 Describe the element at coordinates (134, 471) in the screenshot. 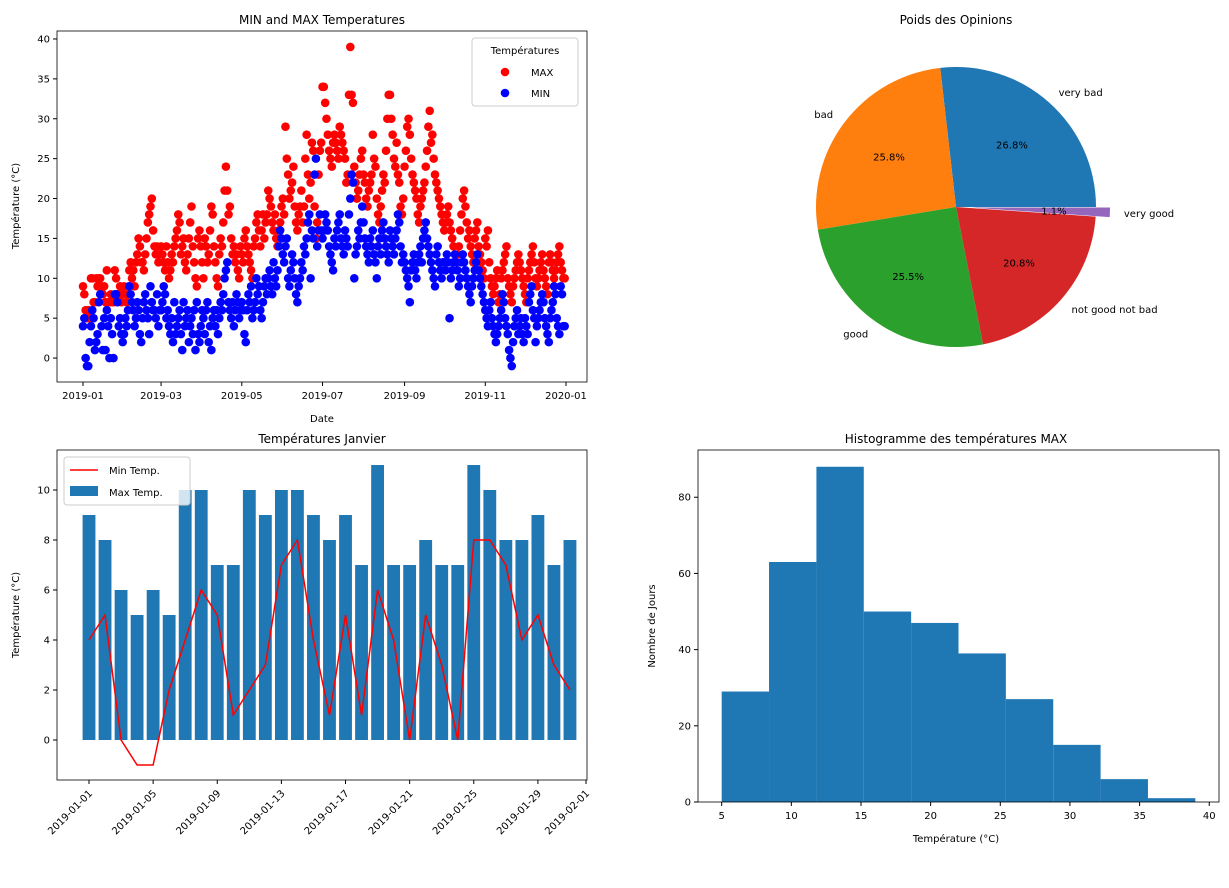

I see `legend-label-min-temp: Min Temp.` at that location.